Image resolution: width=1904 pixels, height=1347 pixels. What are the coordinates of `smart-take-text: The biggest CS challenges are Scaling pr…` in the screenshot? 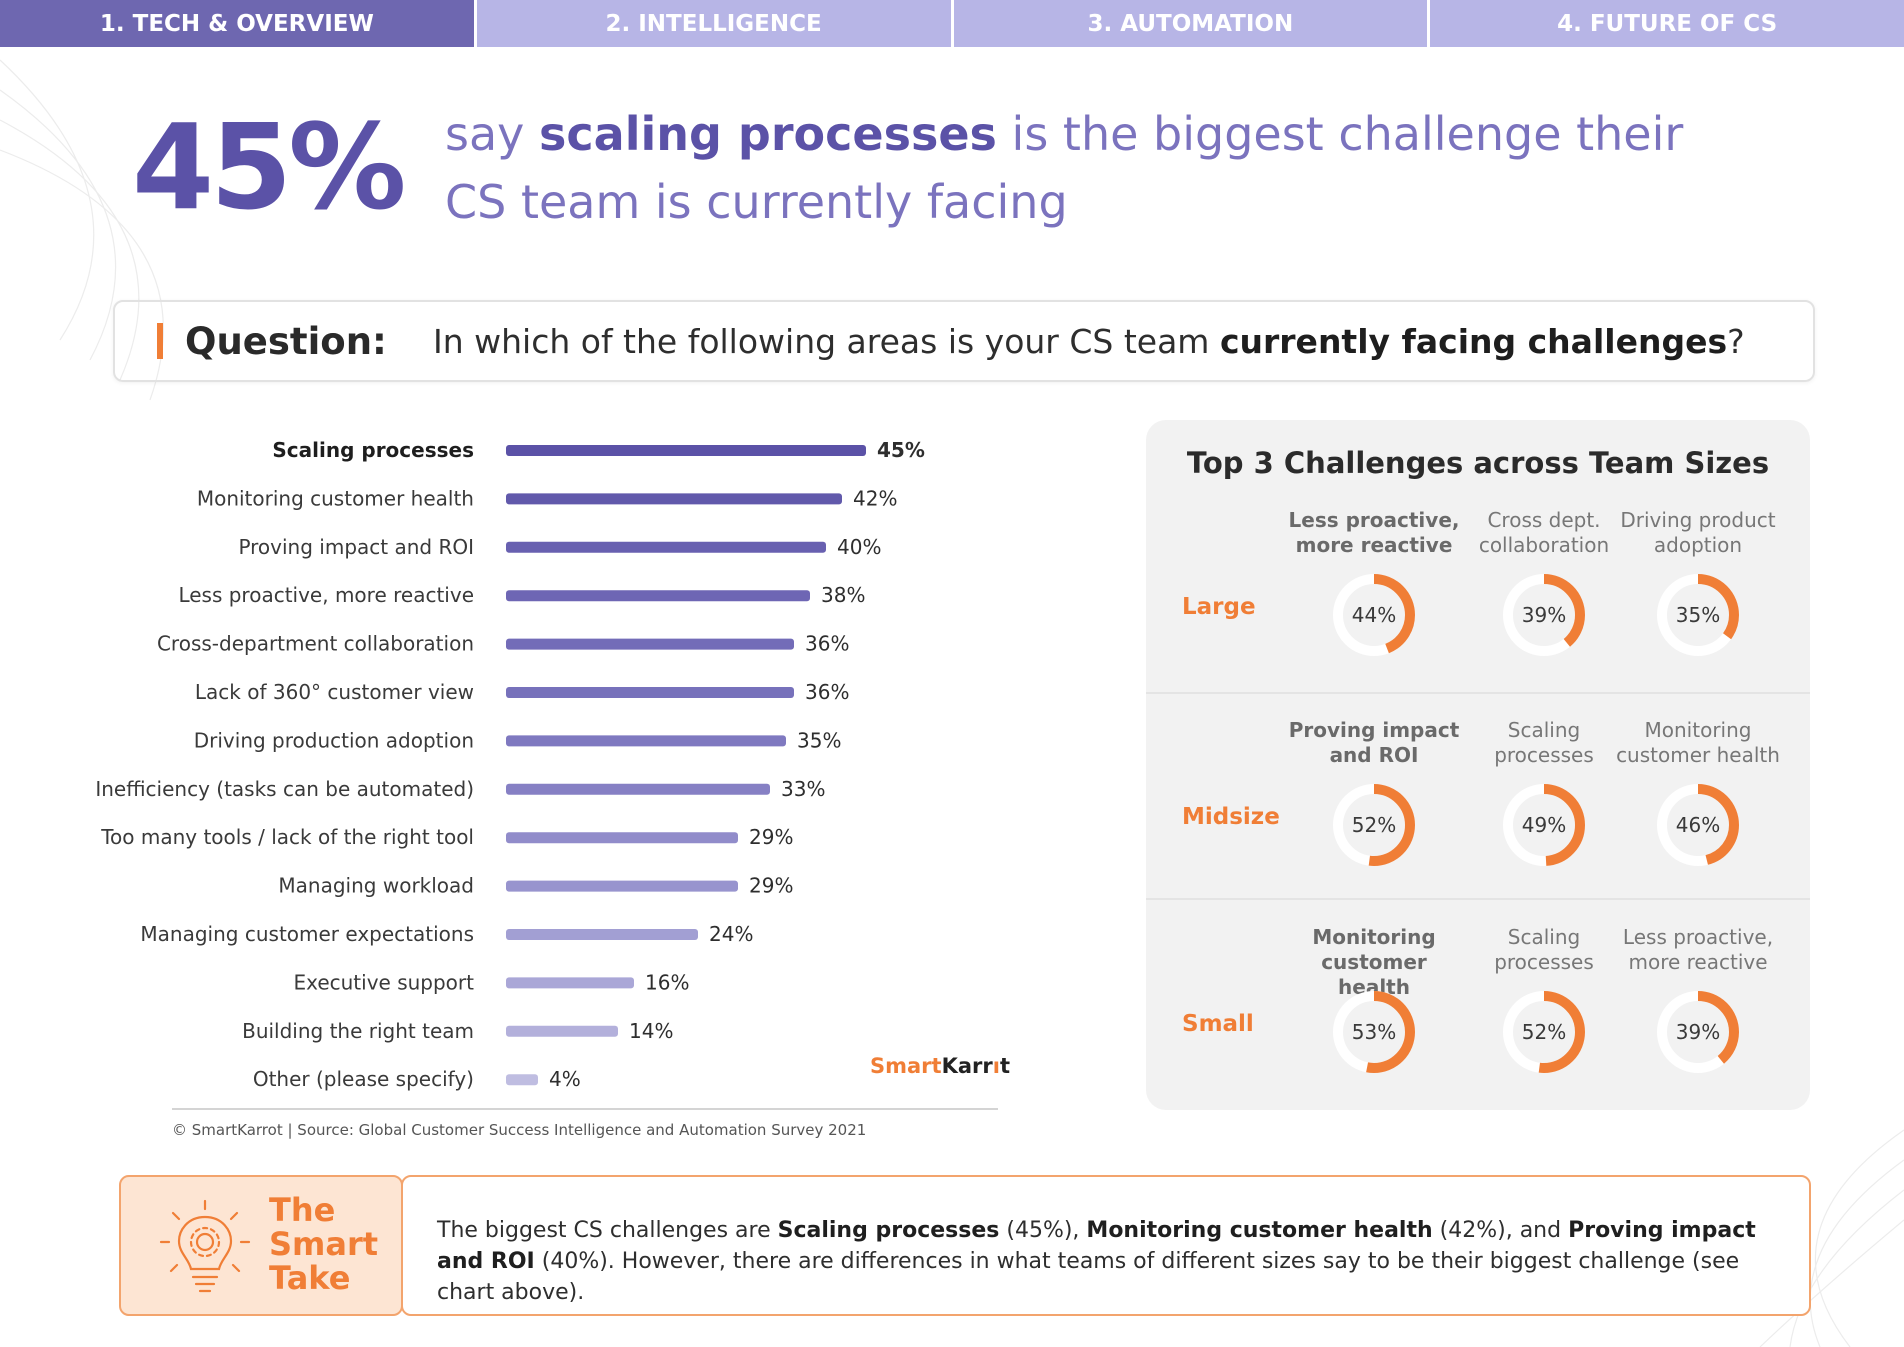 It's located at (1112, 1261).